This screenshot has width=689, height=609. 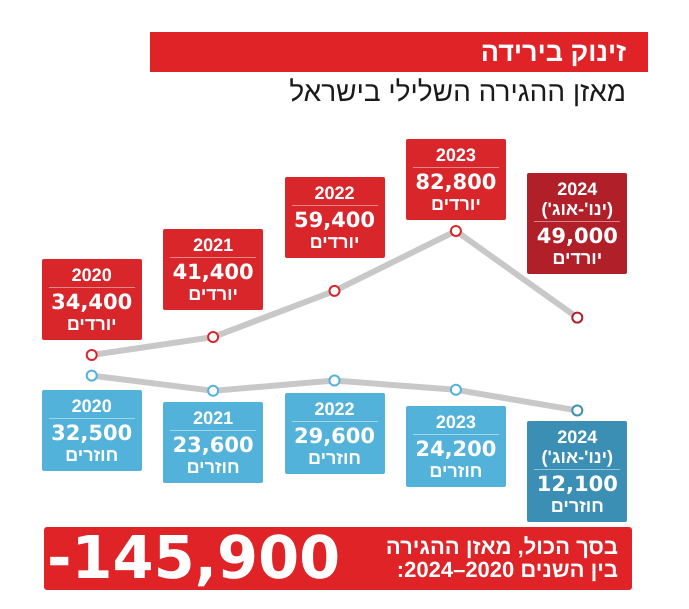 What do you see at coordinates (213, 444) in the screenshot?
I see `data-label: 23,600` at bounding box center [213, 444].